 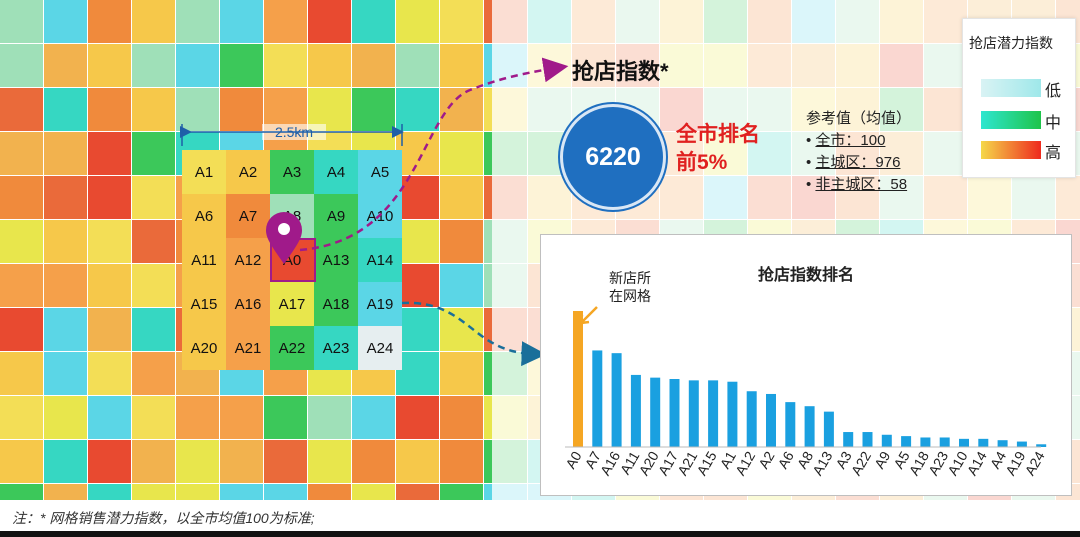 I want to click on grid-cell-a6: A6, so click(x=204, y=216).